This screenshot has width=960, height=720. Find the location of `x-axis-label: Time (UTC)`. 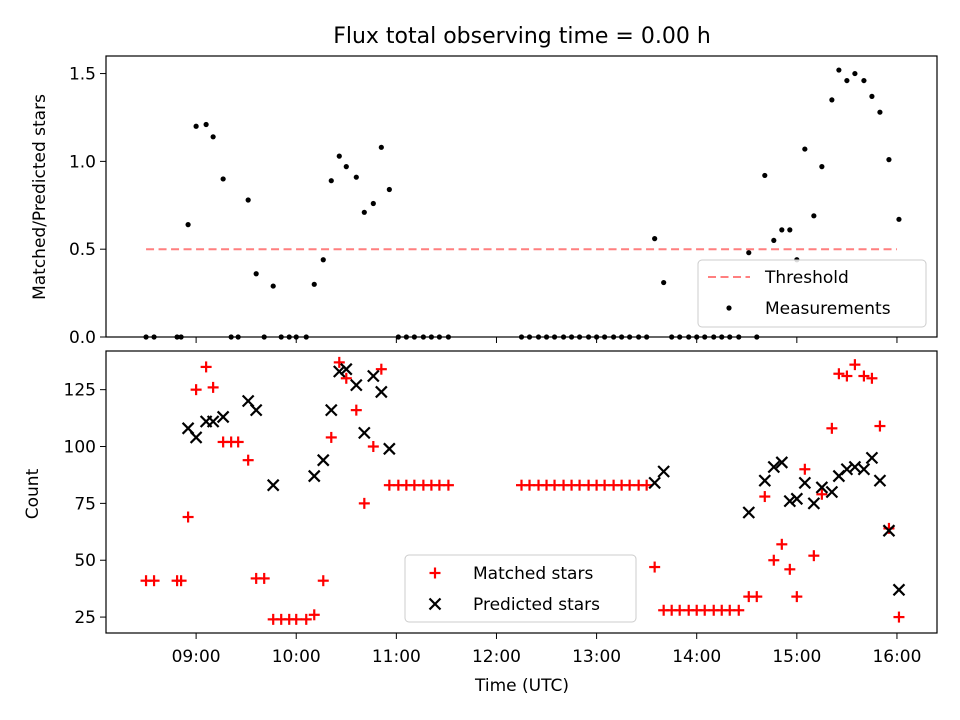

x-axis-label: Time (UTC) is located at coordinates (521, 686).